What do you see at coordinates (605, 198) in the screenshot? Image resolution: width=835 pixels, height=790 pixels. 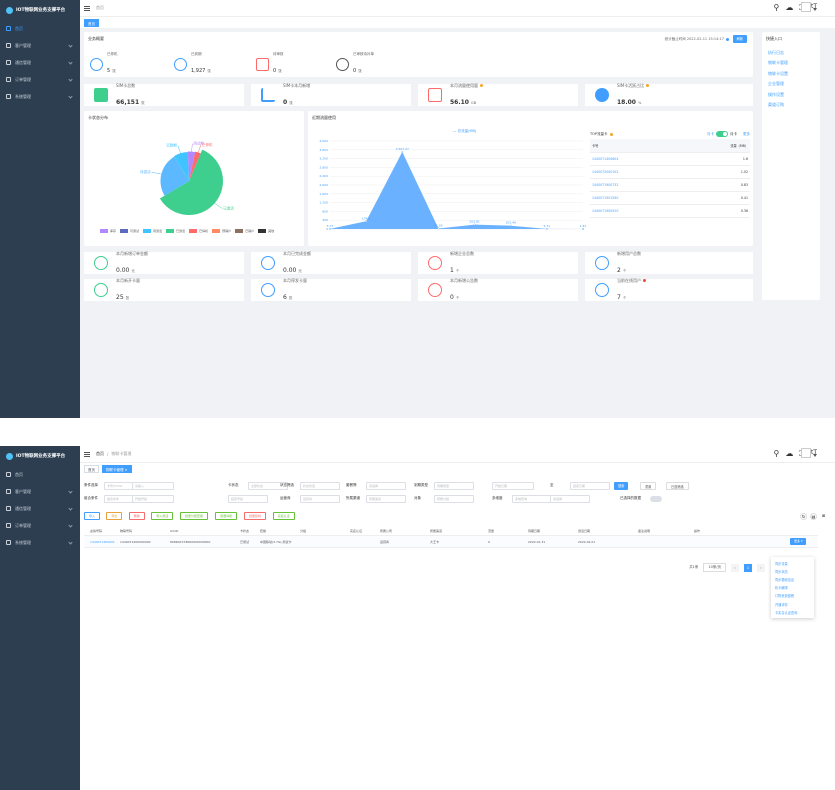 I see `top-card-number: 1440071901590` at bounding box center [605, 198].